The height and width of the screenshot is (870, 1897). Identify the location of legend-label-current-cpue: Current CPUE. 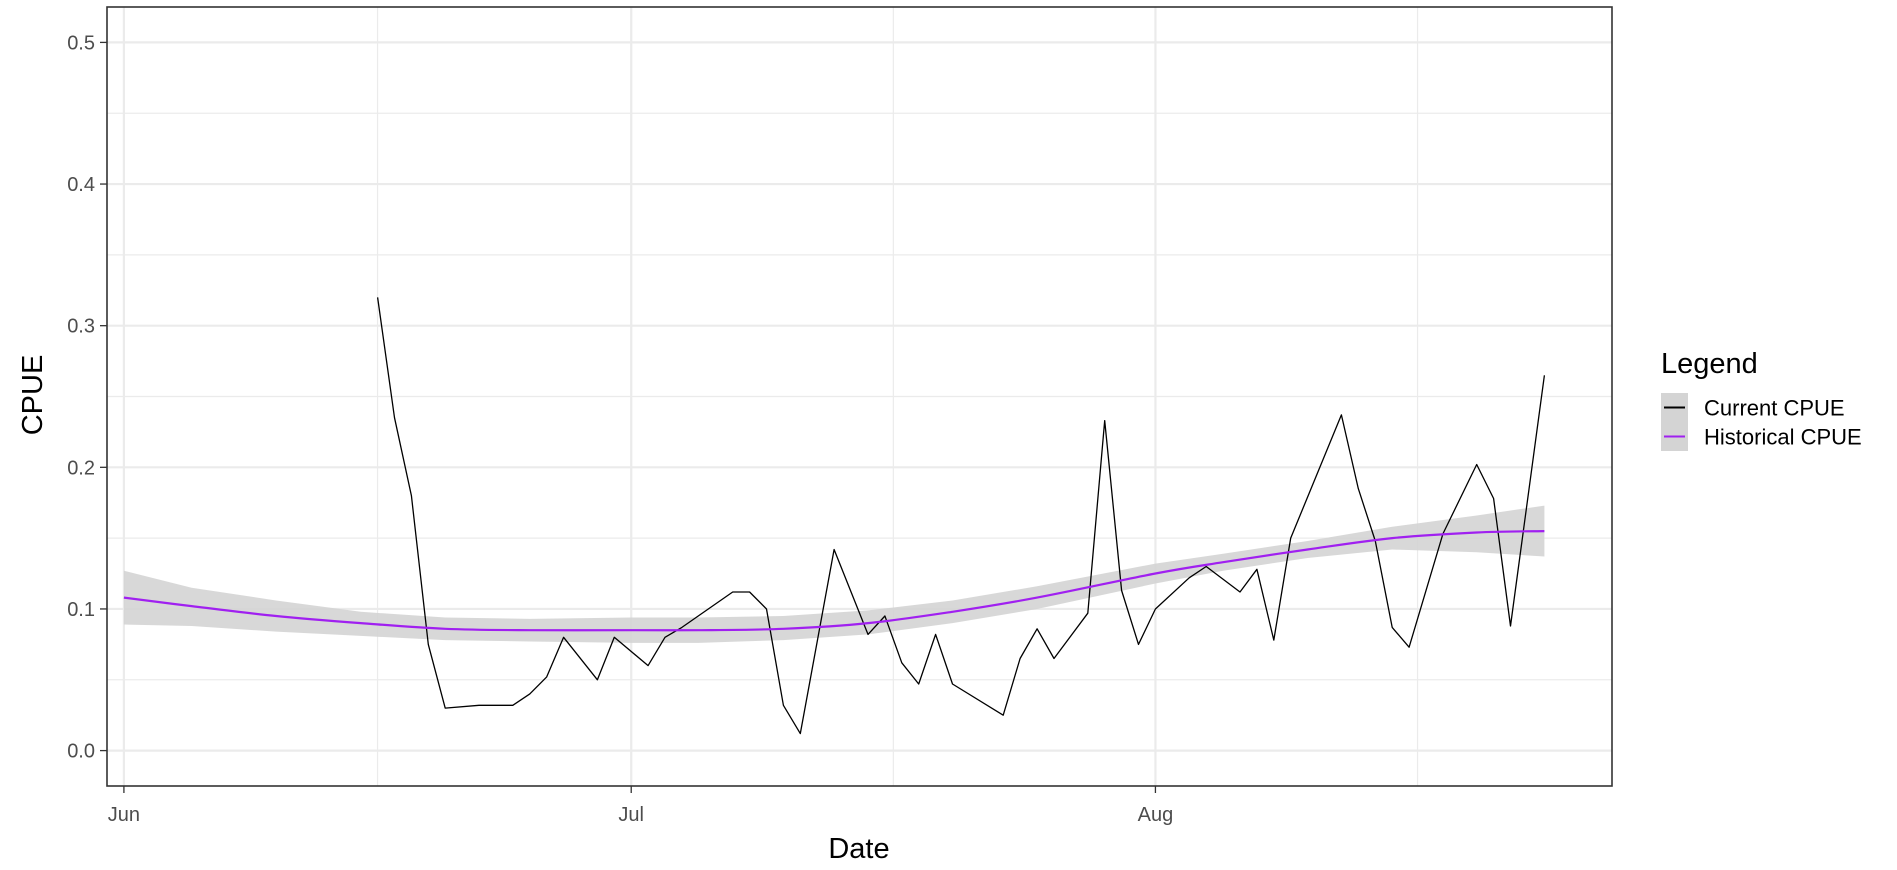
(1774, 408).